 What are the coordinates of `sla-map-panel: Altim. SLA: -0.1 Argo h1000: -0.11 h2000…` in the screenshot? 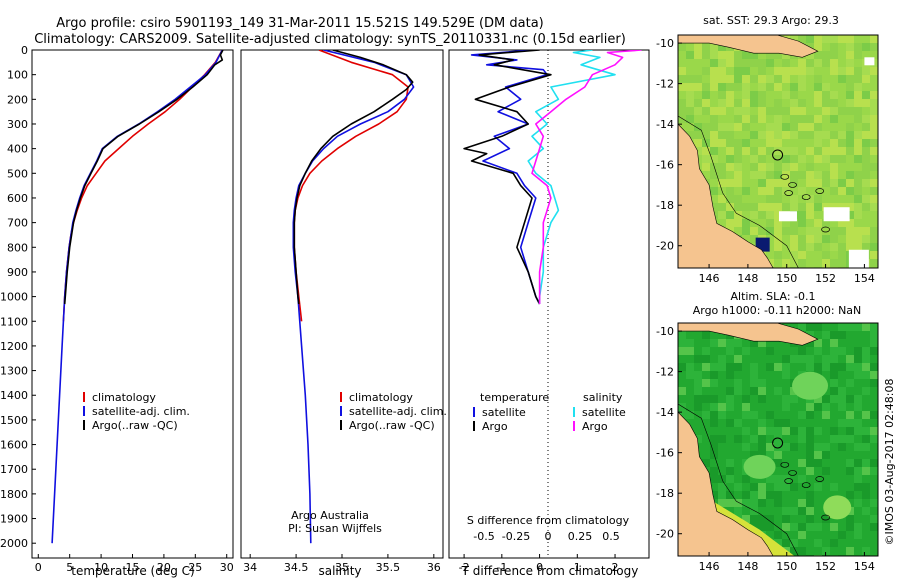 It's located at (767, 431).